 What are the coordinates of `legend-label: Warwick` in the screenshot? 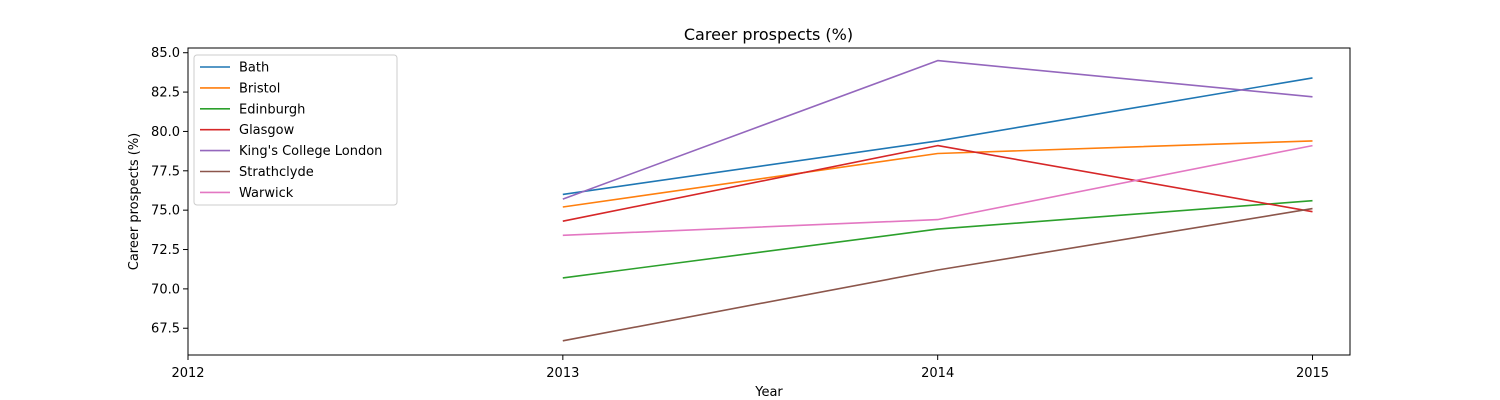 It's located at (266, 193).